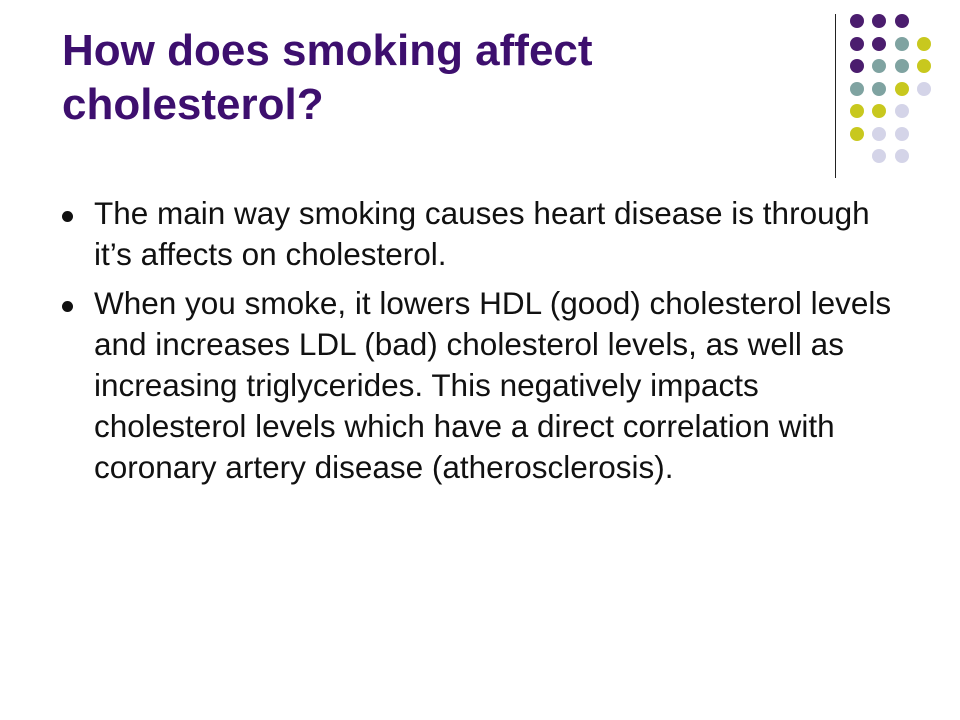 The height and width of the screenshot is (720, 960). Describe the element at coordinates (835, 96) in the screenshot. I see `title-divider-line` at that location.